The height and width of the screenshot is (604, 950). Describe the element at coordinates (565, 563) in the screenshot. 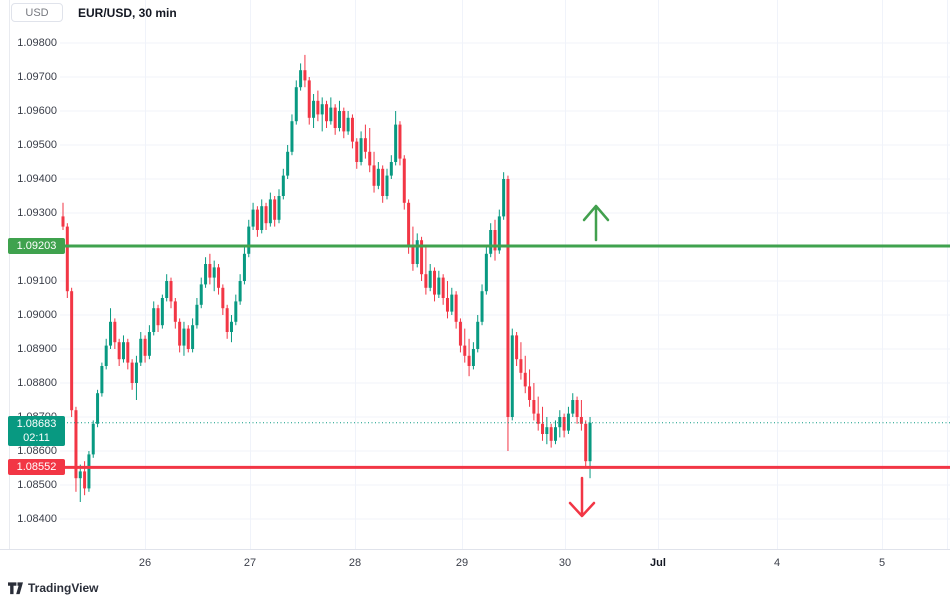

I see `time-tick: 30` at that location.